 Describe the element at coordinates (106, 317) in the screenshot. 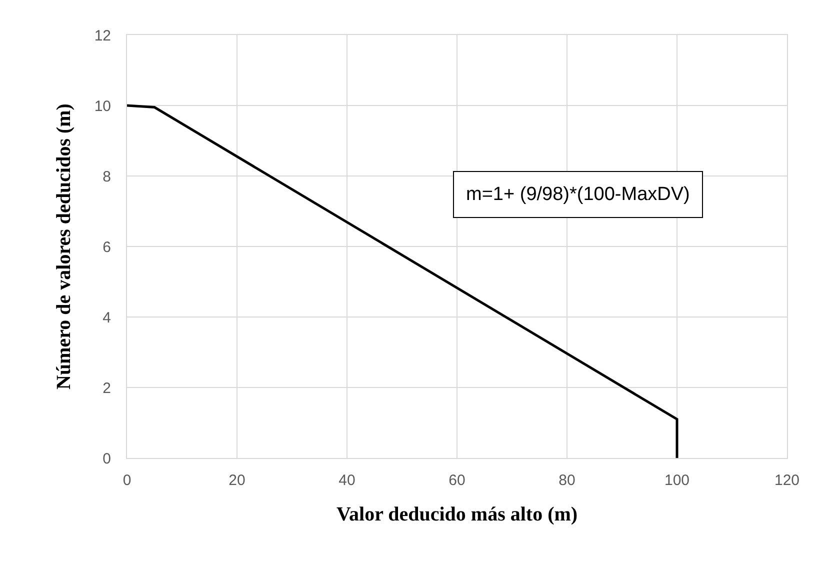

I see `y-tick-label: 4` at that location.